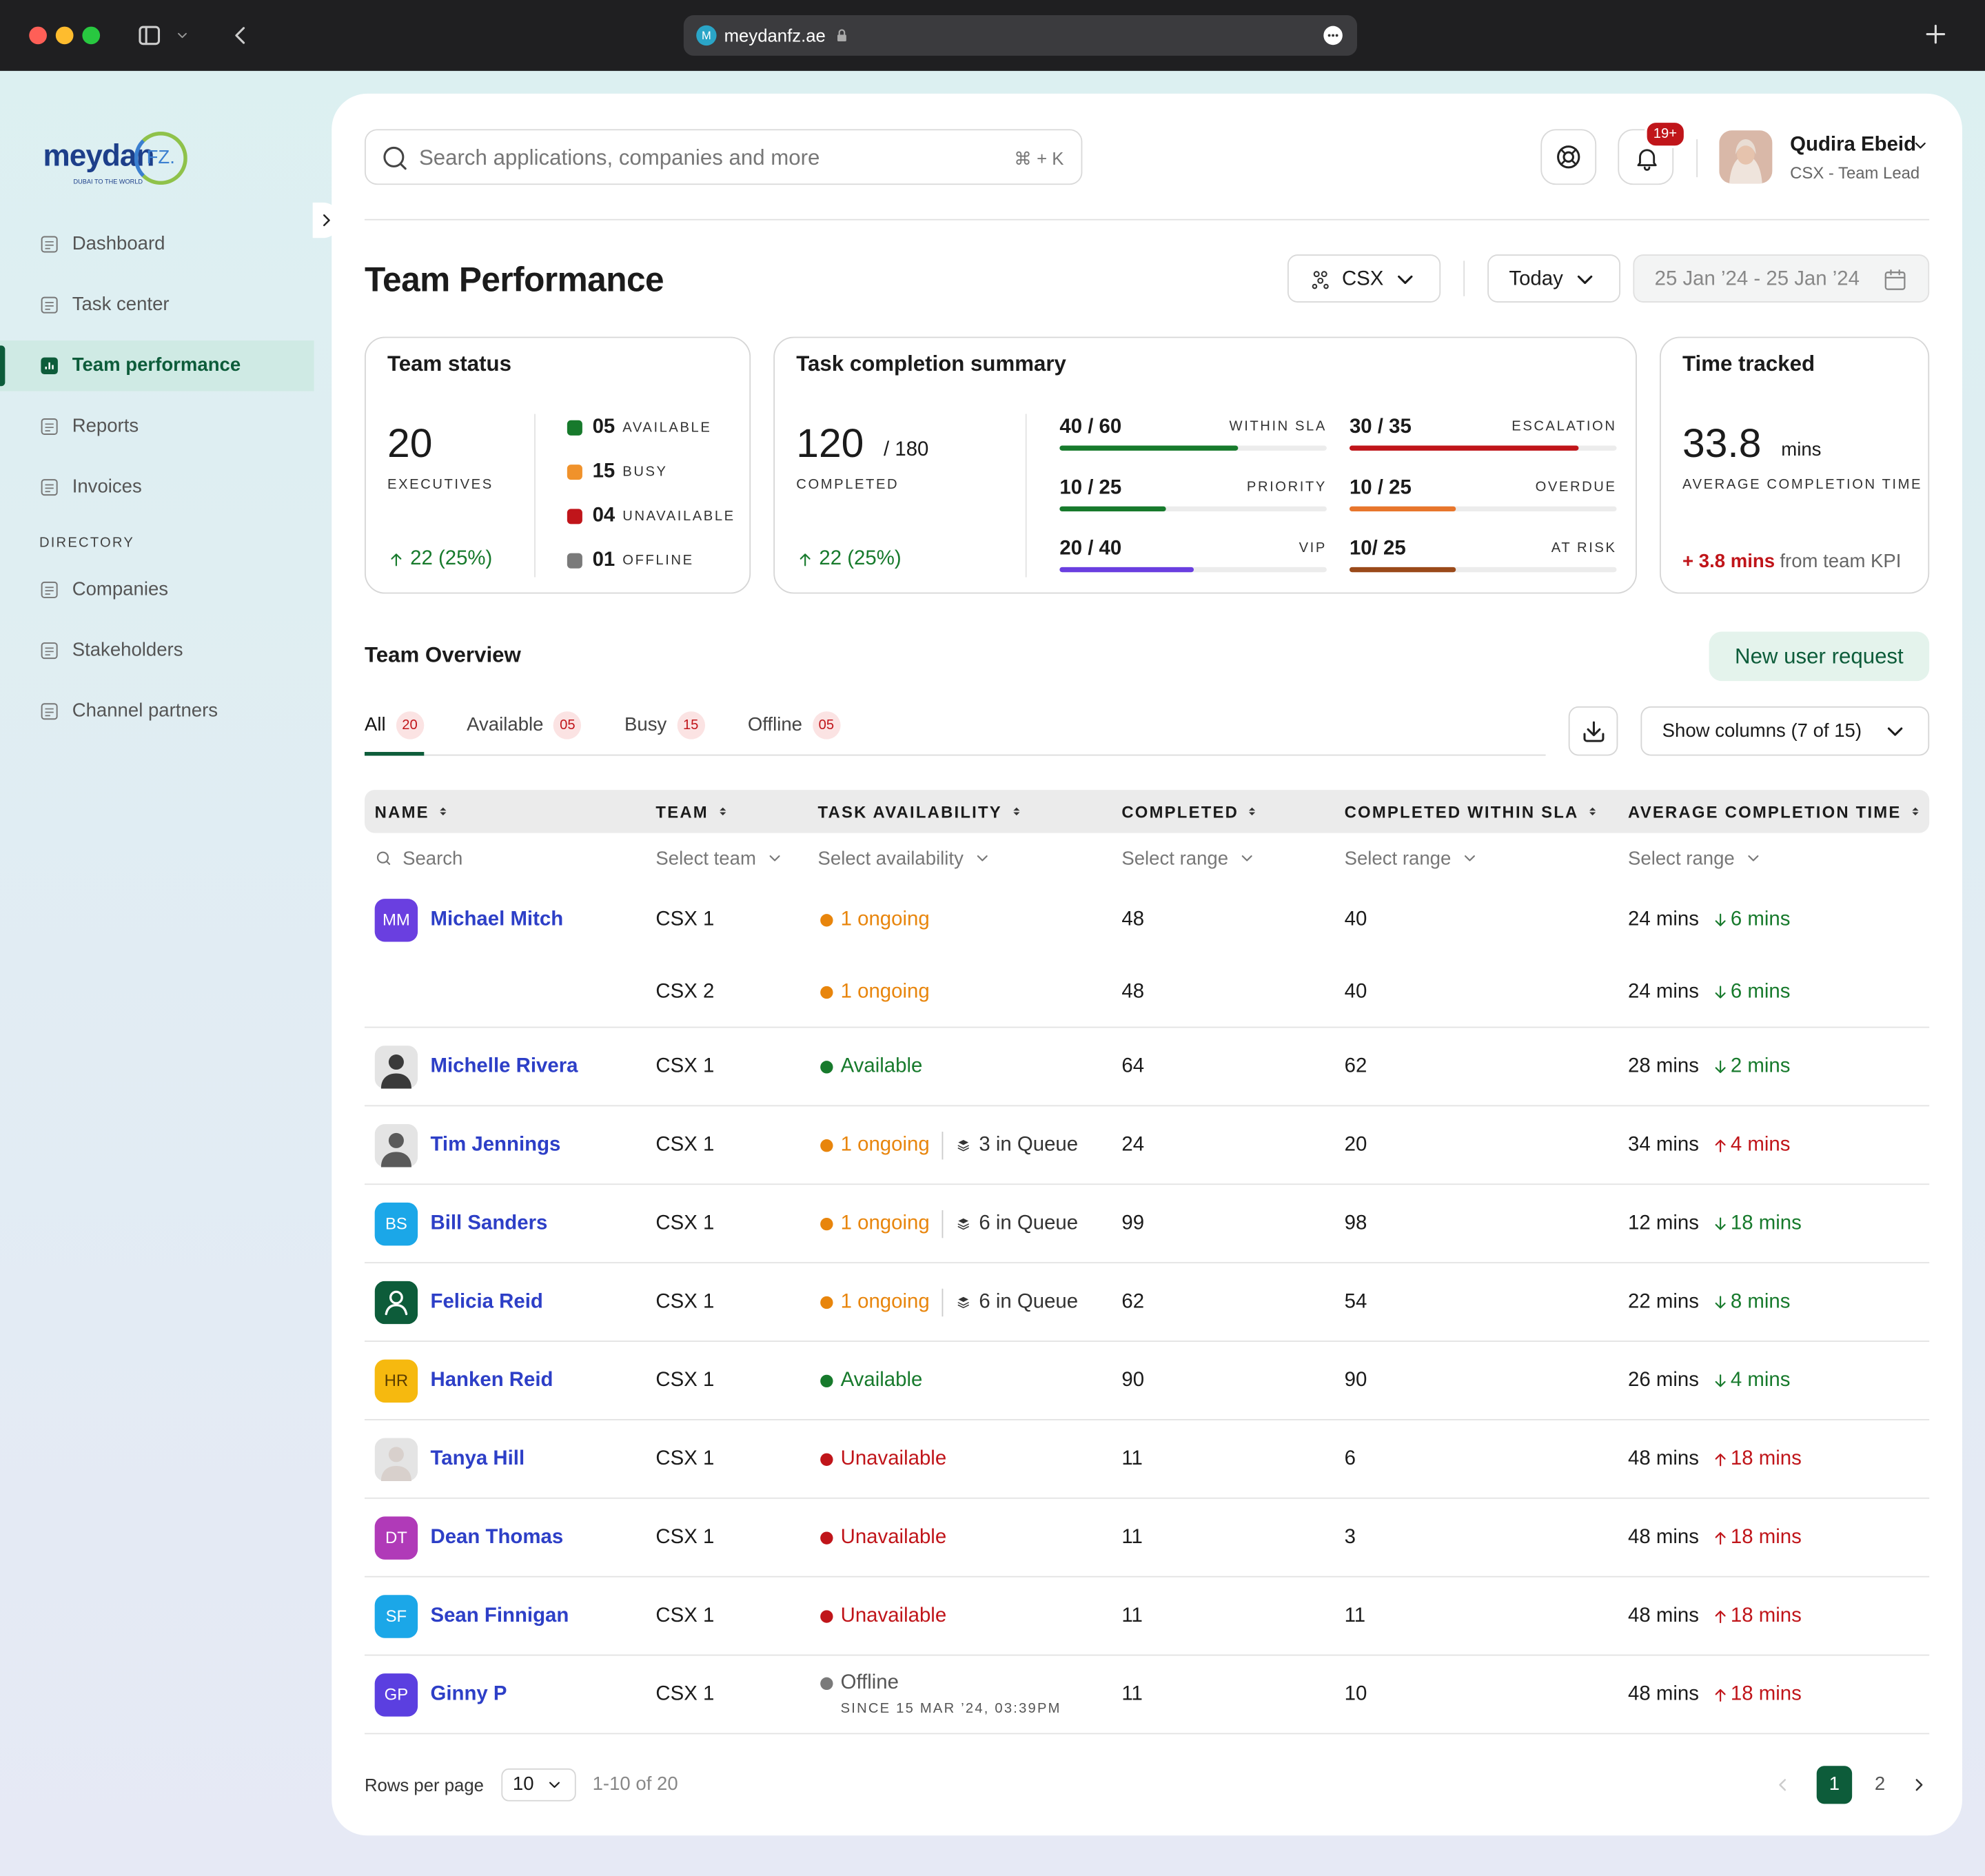 Image resolution: width=1985 pixels, height=1876 pixels. I want to click on arrow-up-icon, so click(396, 560).